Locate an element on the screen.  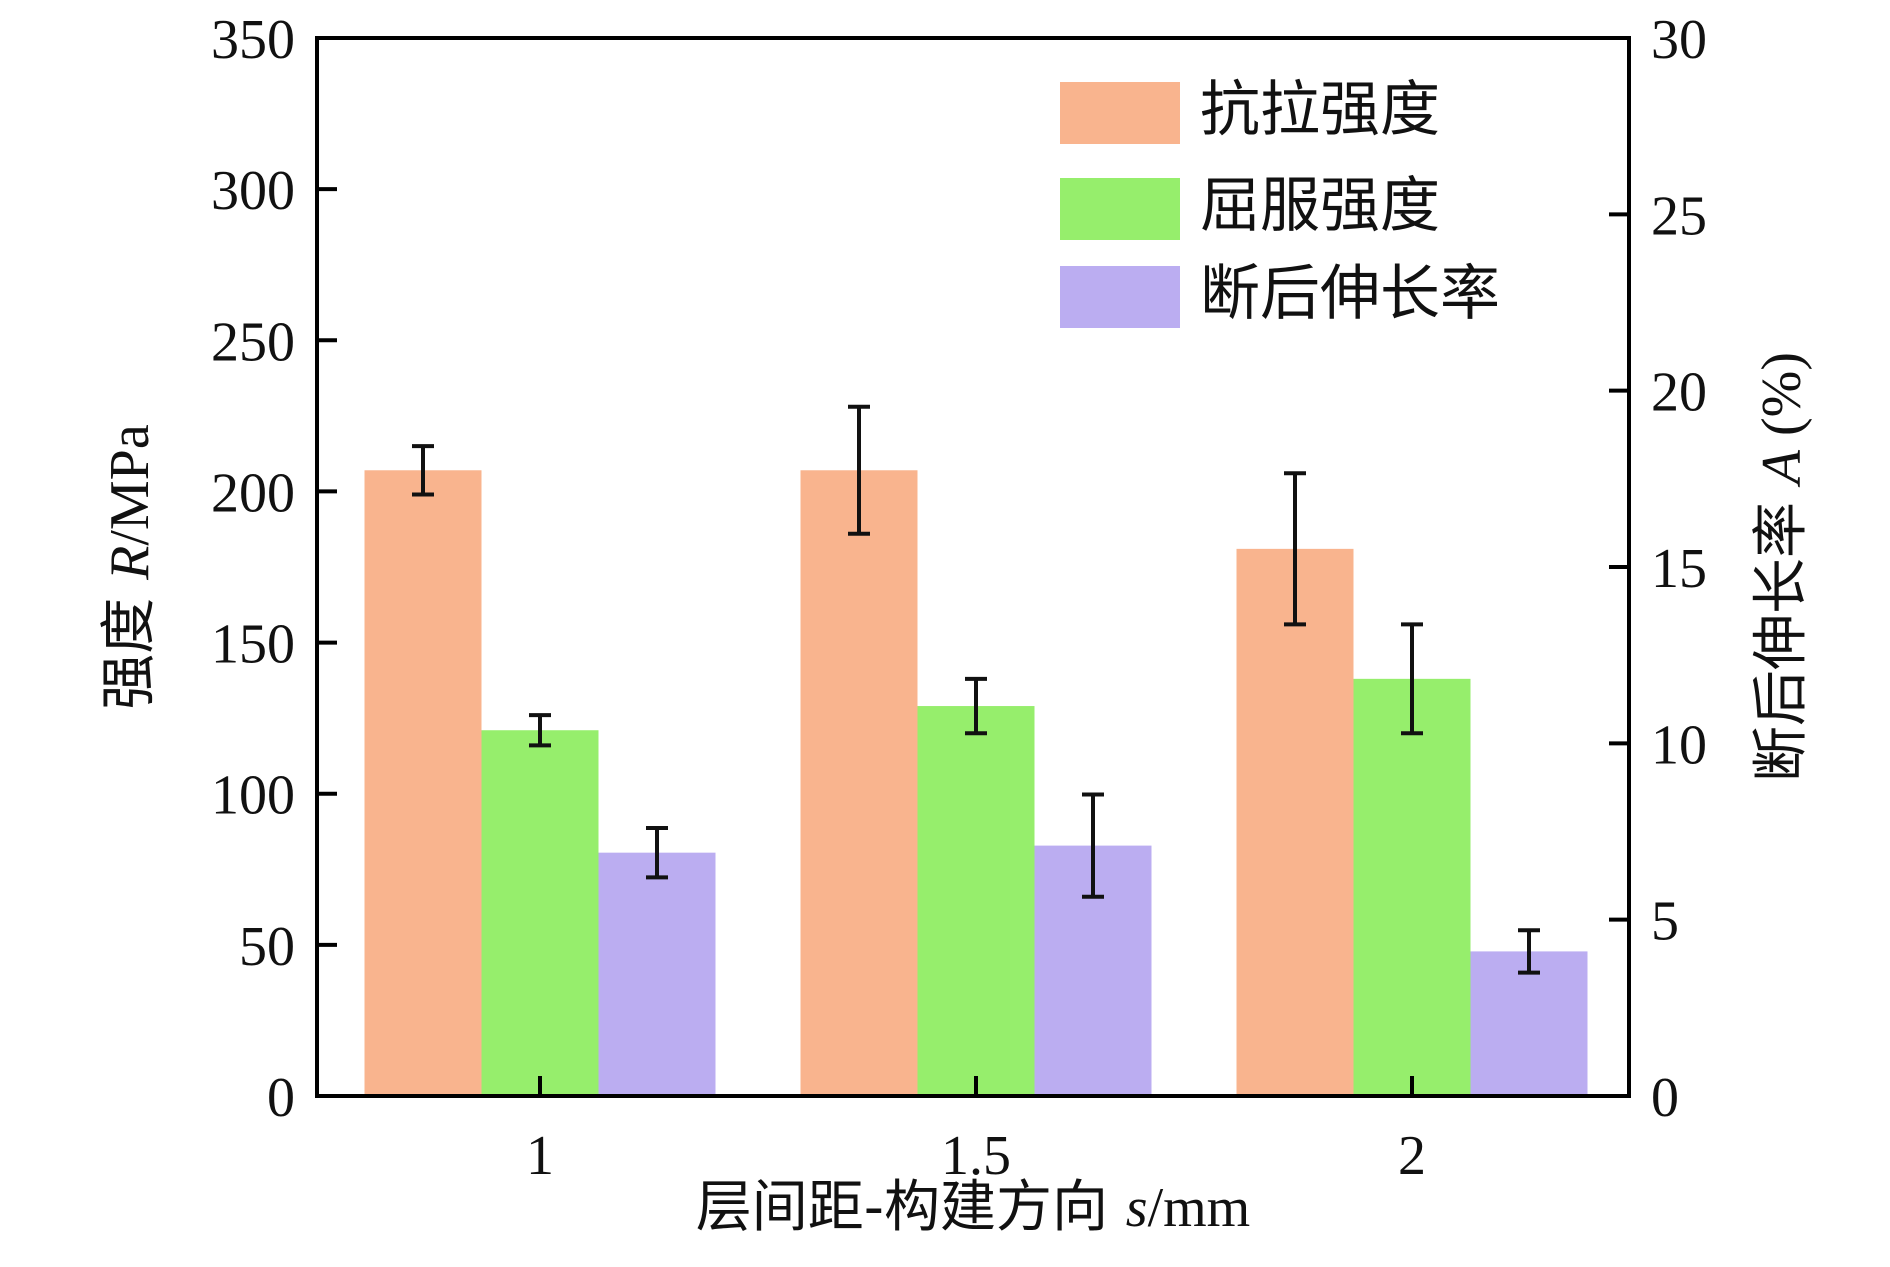
y-left-tick-label-100: 100 is located at coordinates (253, 796).